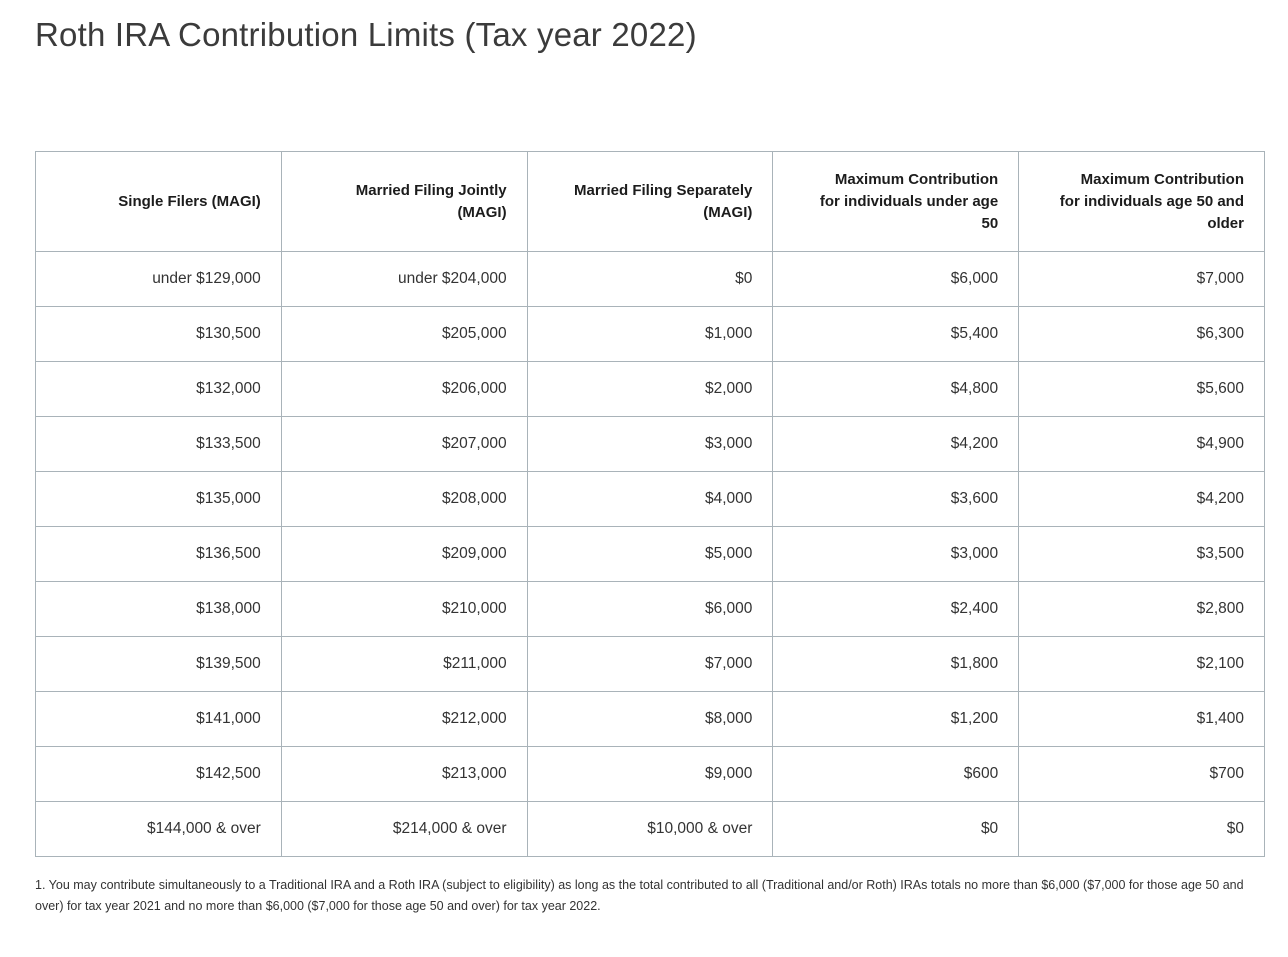 Image resolution: width=1288 pixels, height=957 pixels. What do you see at coordinates (404, 609) in the screenshot?
I see `data-cell: $210,000` at bounding box center [404, 609].